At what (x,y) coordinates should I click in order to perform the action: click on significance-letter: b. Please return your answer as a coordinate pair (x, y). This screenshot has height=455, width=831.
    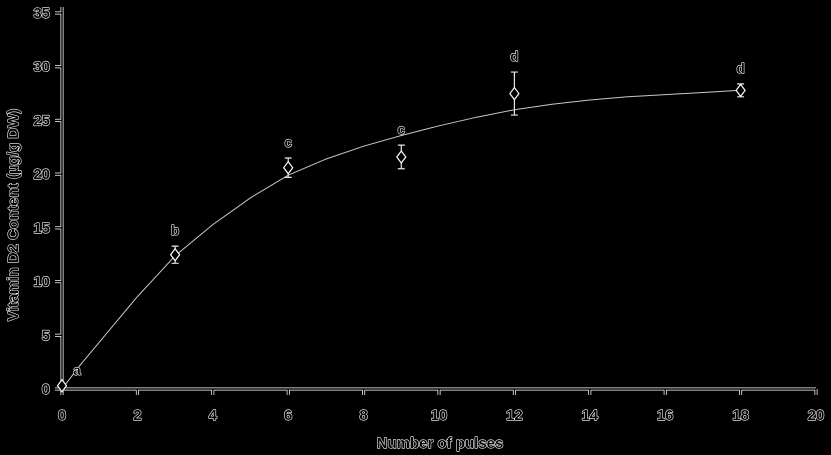
    Looking at the image, I should click on (175, 230).